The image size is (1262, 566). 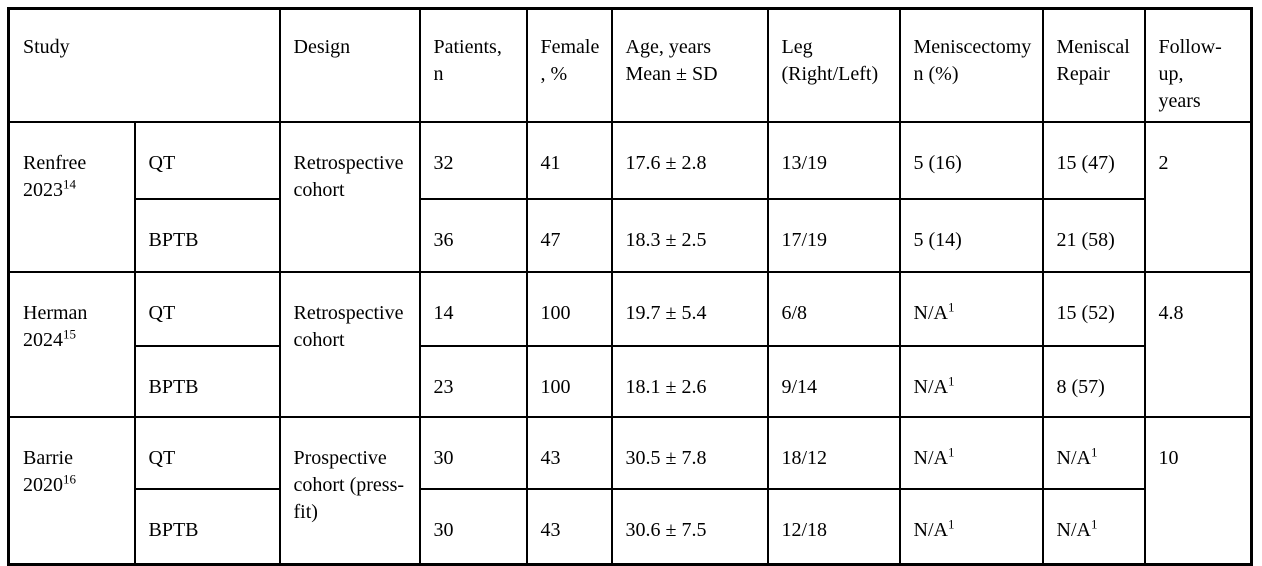 What do you see at coordinates (668, 47) in the screenshot?
I see `header-line: Age, years` at bounding box center [668, 47].